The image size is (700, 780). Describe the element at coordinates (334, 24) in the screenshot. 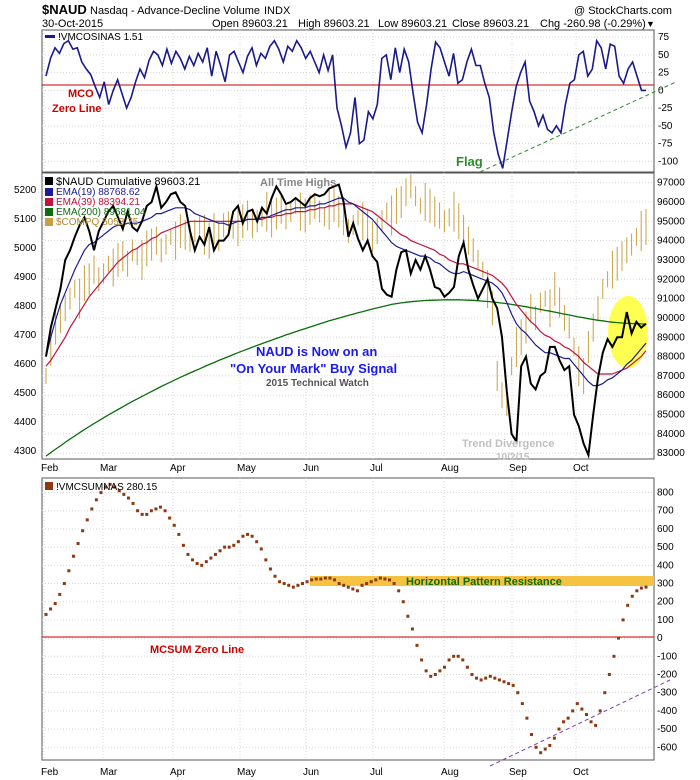

I see `ohlc-high: High 89603.21` at that location.